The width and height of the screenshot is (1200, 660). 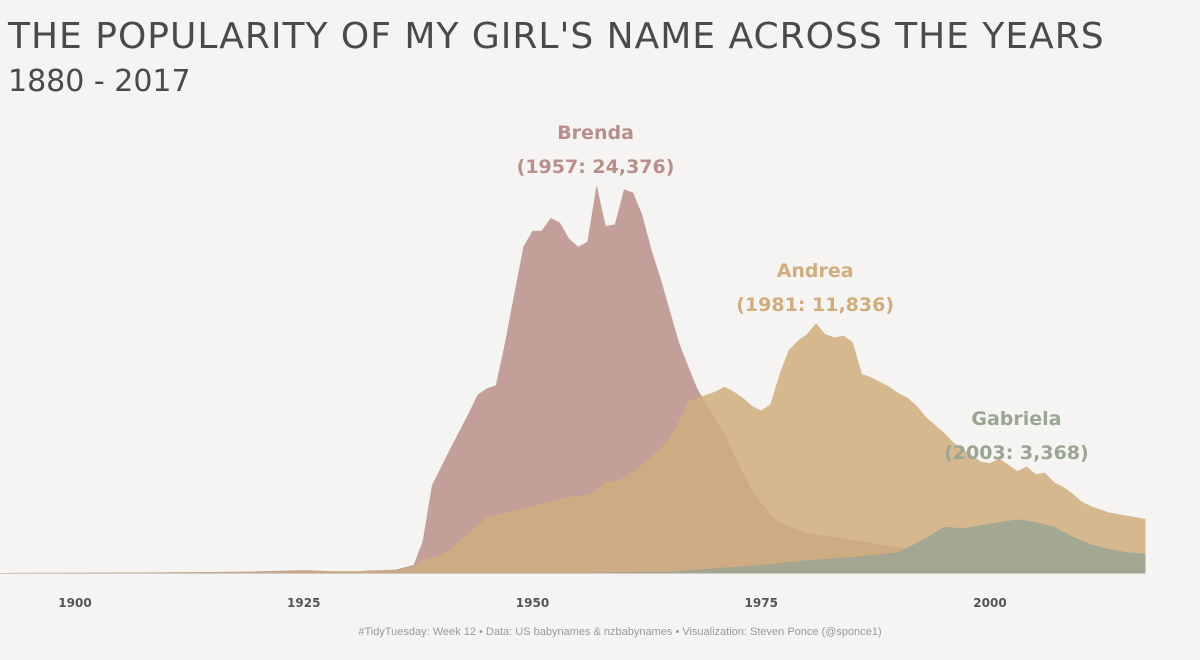 What do you see at coordinates (532, 603) in the screenshot?
I see `x-tick-label: 1950` at bounding box center [532, 603].